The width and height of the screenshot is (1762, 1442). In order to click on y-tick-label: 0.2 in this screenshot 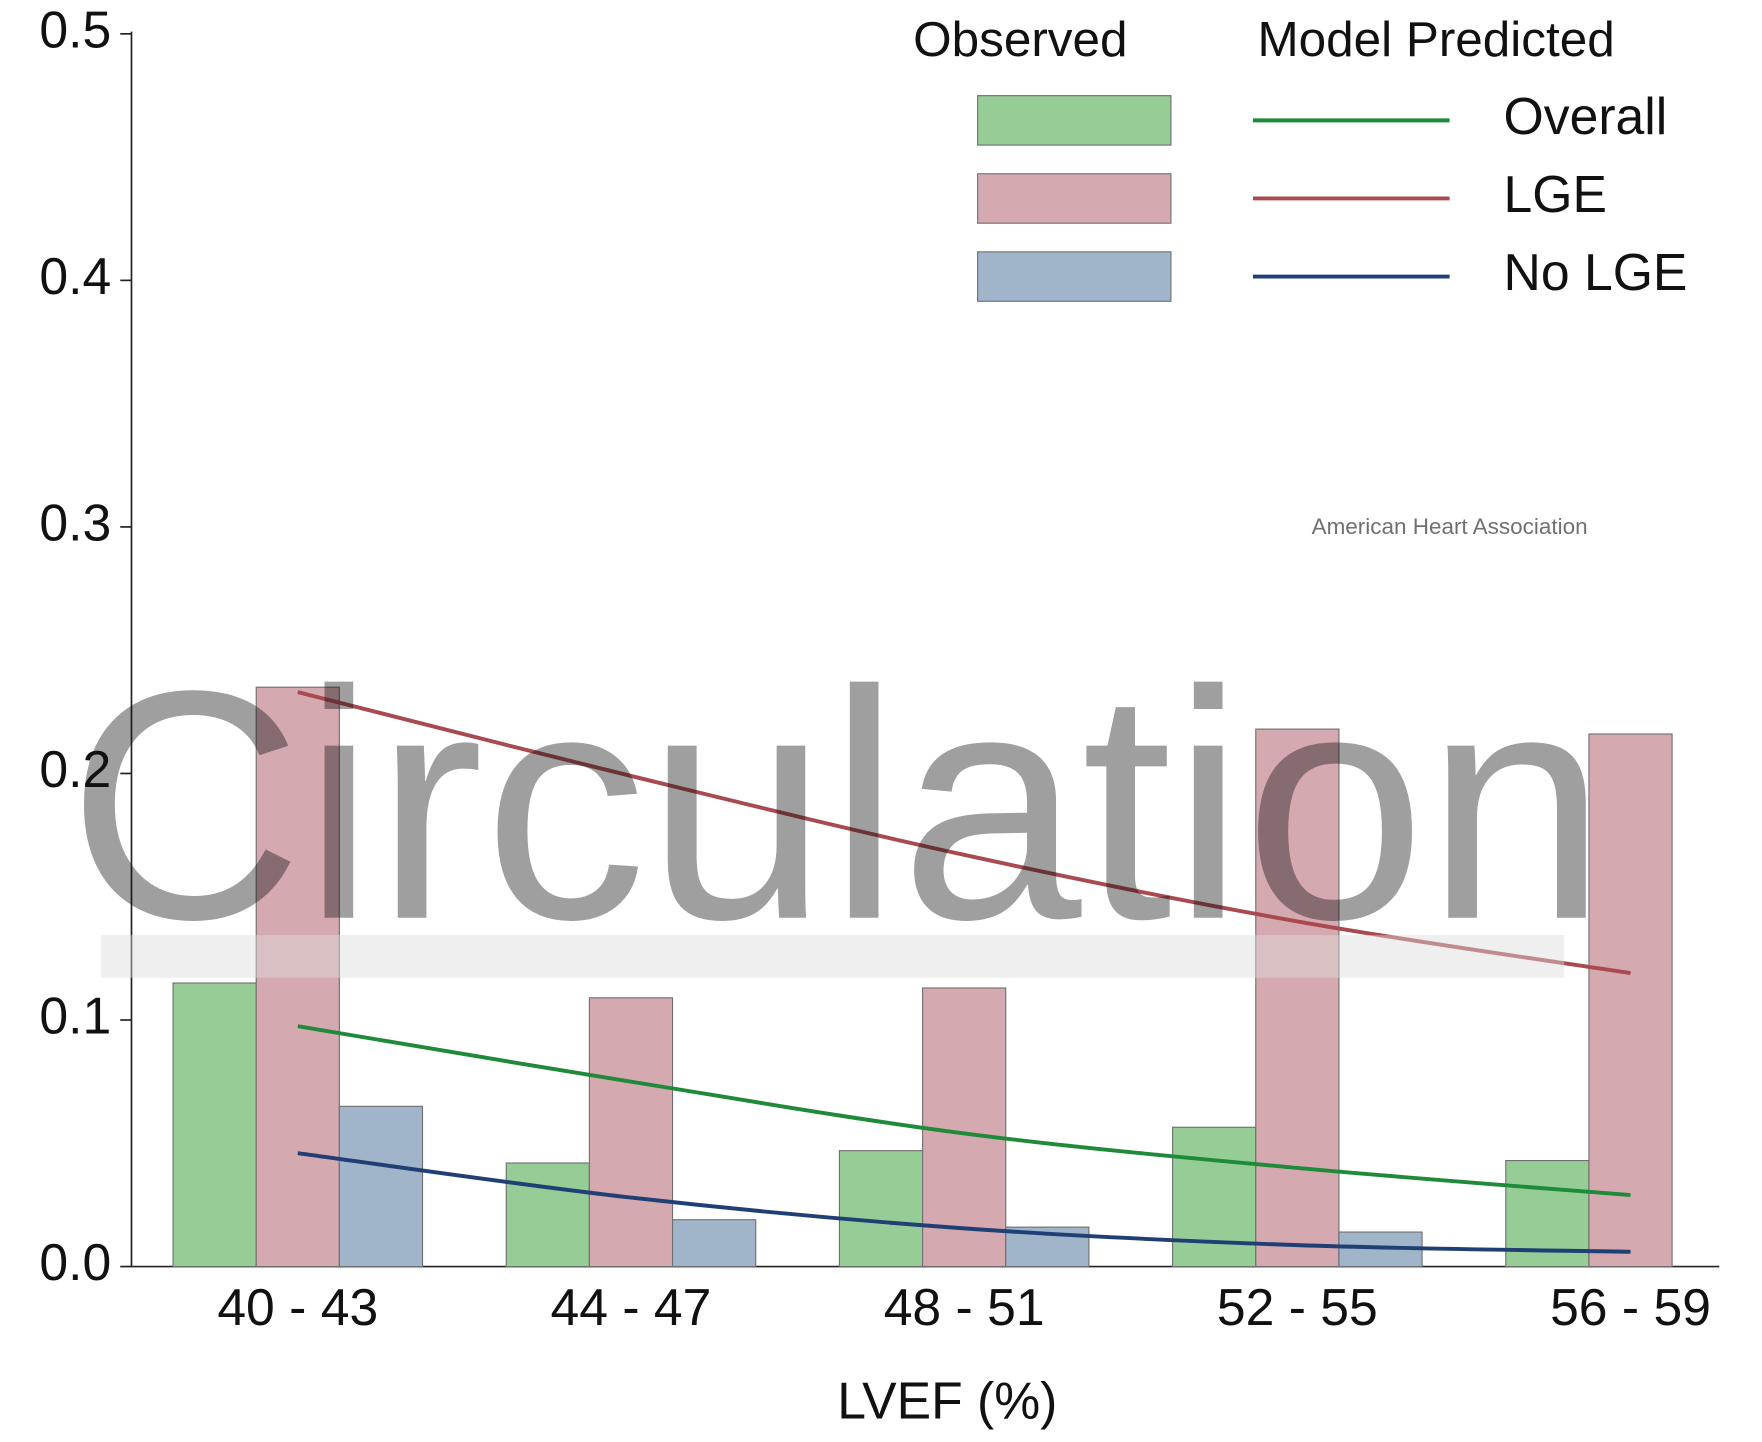, I will do `click(75, 769)`.